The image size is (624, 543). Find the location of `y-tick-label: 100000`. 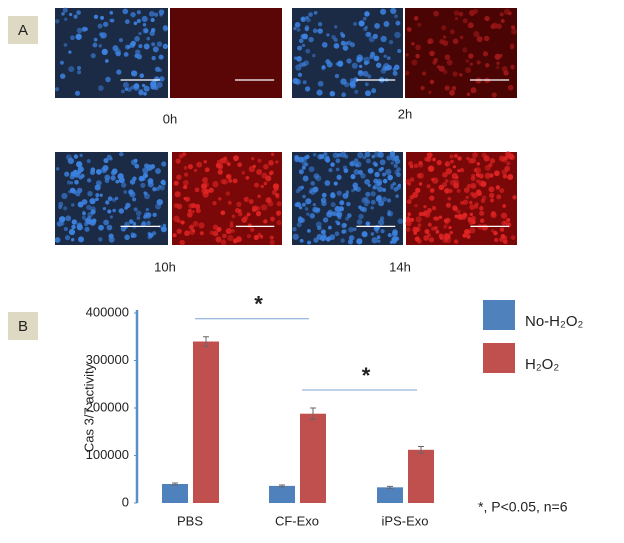

y-tick-label: 100000 is located at coordinates (107, 454).